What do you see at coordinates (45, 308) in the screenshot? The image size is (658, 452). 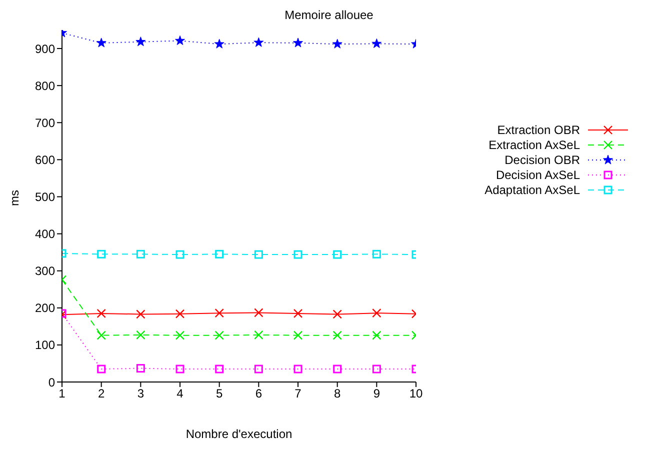 I see `y-tick-label: 200` at bounding box center [45, 308].